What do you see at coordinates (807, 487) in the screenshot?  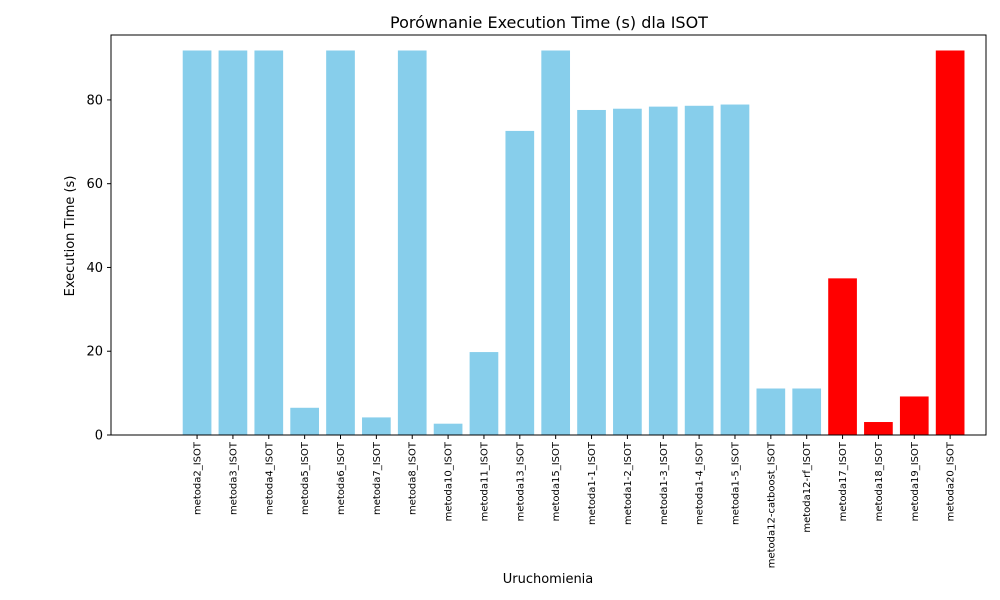 I see `x-tick-label: metoda12-rf_ISOT` at bounding box center [807, 487].